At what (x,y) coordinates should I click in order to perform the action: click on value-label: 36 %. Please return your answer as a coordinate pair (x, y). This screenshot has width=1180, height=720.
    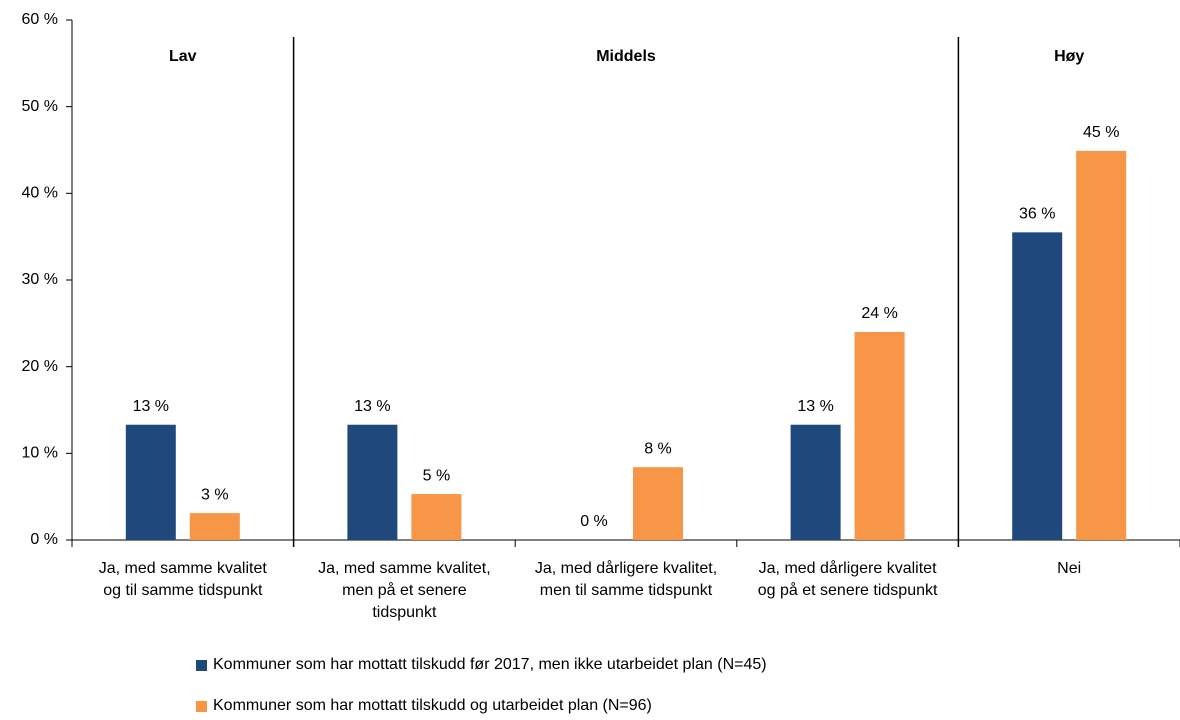
    Looking at the image, I should click on (1037, 214).